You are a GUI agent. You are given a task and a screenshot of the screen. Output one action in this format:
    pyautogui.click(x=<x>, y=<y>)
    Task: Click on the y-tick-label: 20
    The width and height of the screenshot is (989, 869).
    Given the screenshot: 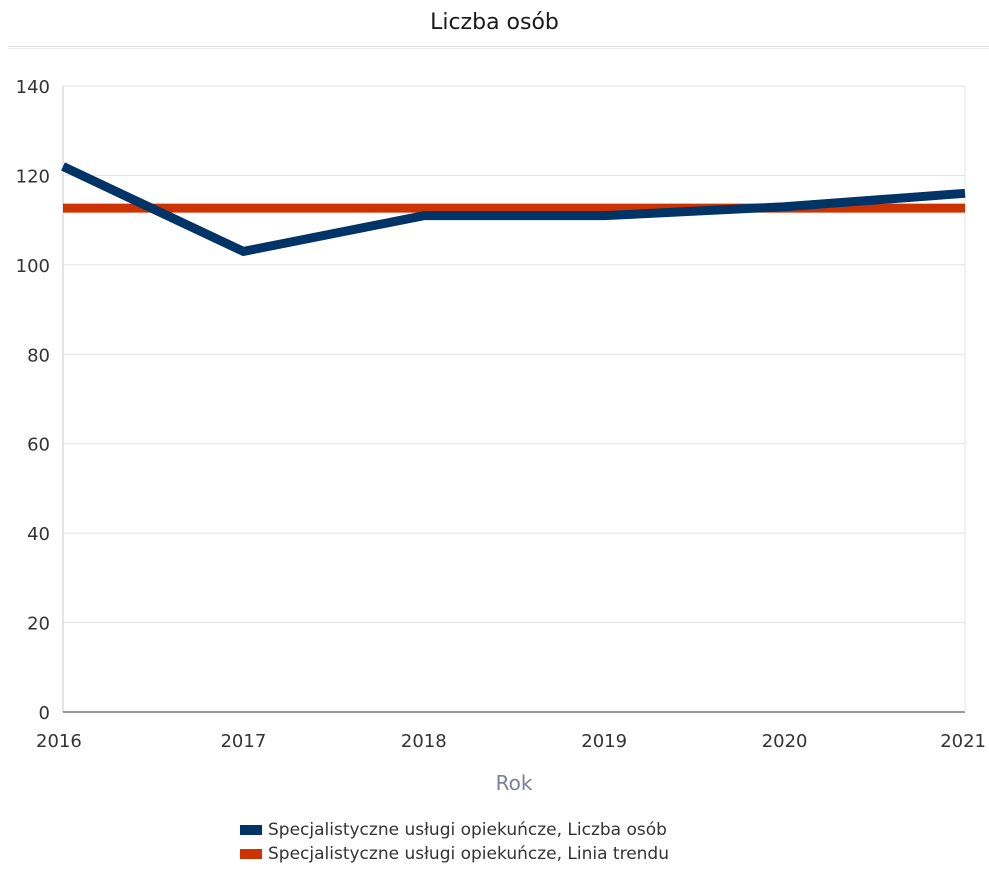 What is the action you would take?
    pyautogui.click(x=38, y=624)
    